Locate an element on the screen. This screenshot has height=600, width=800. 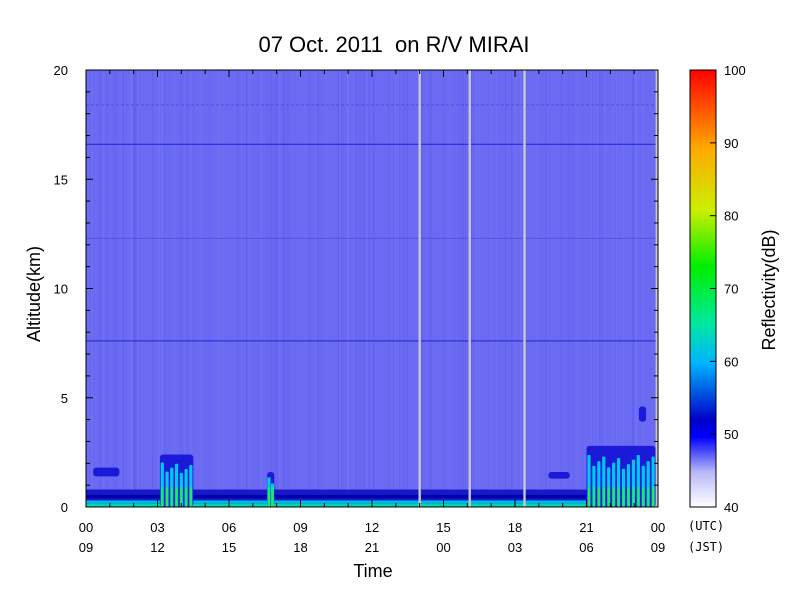
colorbar-tick-label: 90 is located at coordinates (731, 143).